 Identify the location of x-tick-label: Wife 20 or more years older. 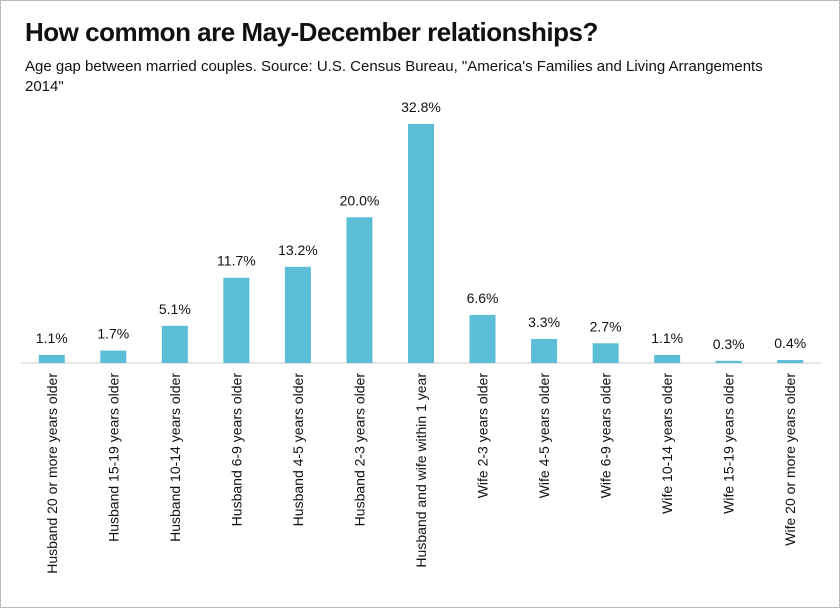
(790, 459).